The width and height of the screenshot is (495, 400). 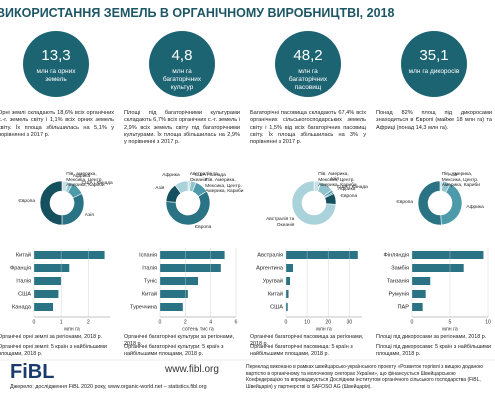 What do you see at coordinates (144, 307) in the screenshot?
I see `bar-label: Туреччина` at bounding box center [144, 307].